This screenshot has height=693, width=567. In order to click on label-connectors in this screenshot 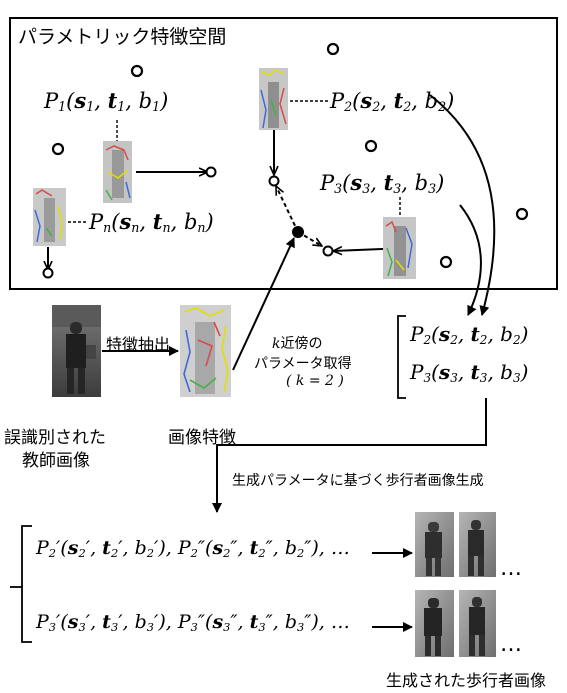, I will do `click(234, 161)`.